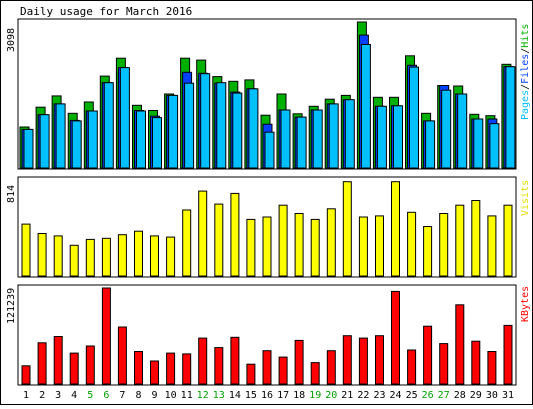 The image size is (533, 409). Describe the element at coordinates (492, 395) in the screenshot. I see `day-label: 30` at that location.